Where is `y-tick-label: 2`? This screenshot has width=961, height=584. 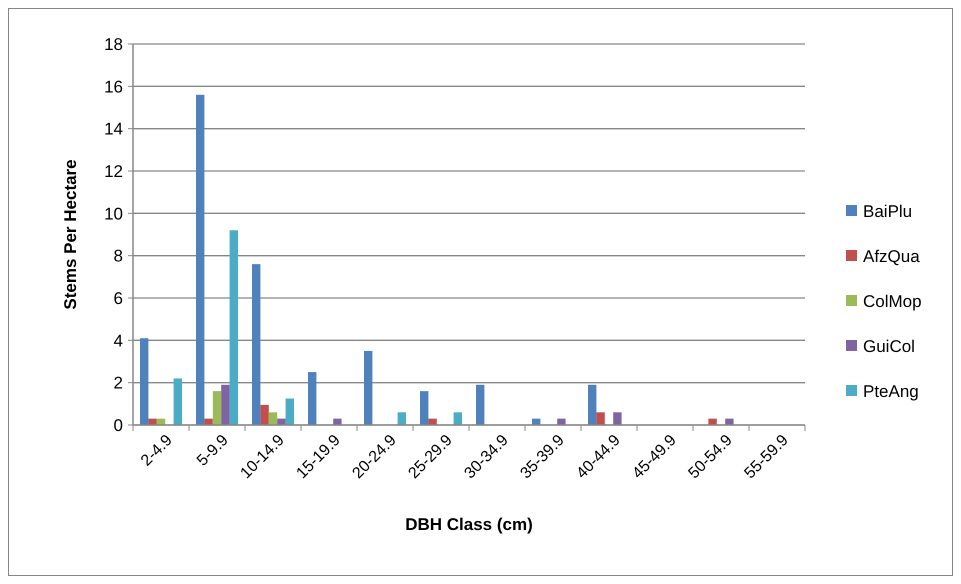
y-tick-label: 2 is located at coordinates (118, 383).